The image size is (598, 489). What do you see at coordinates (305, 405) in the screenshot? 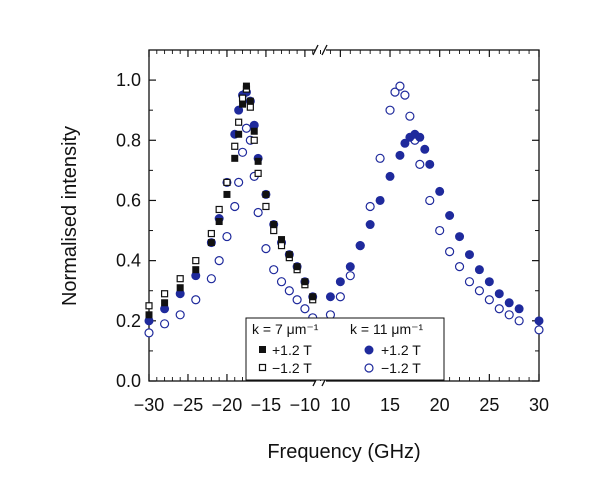
I see `x-tick-label: −10` at bounding box center [305, 405].